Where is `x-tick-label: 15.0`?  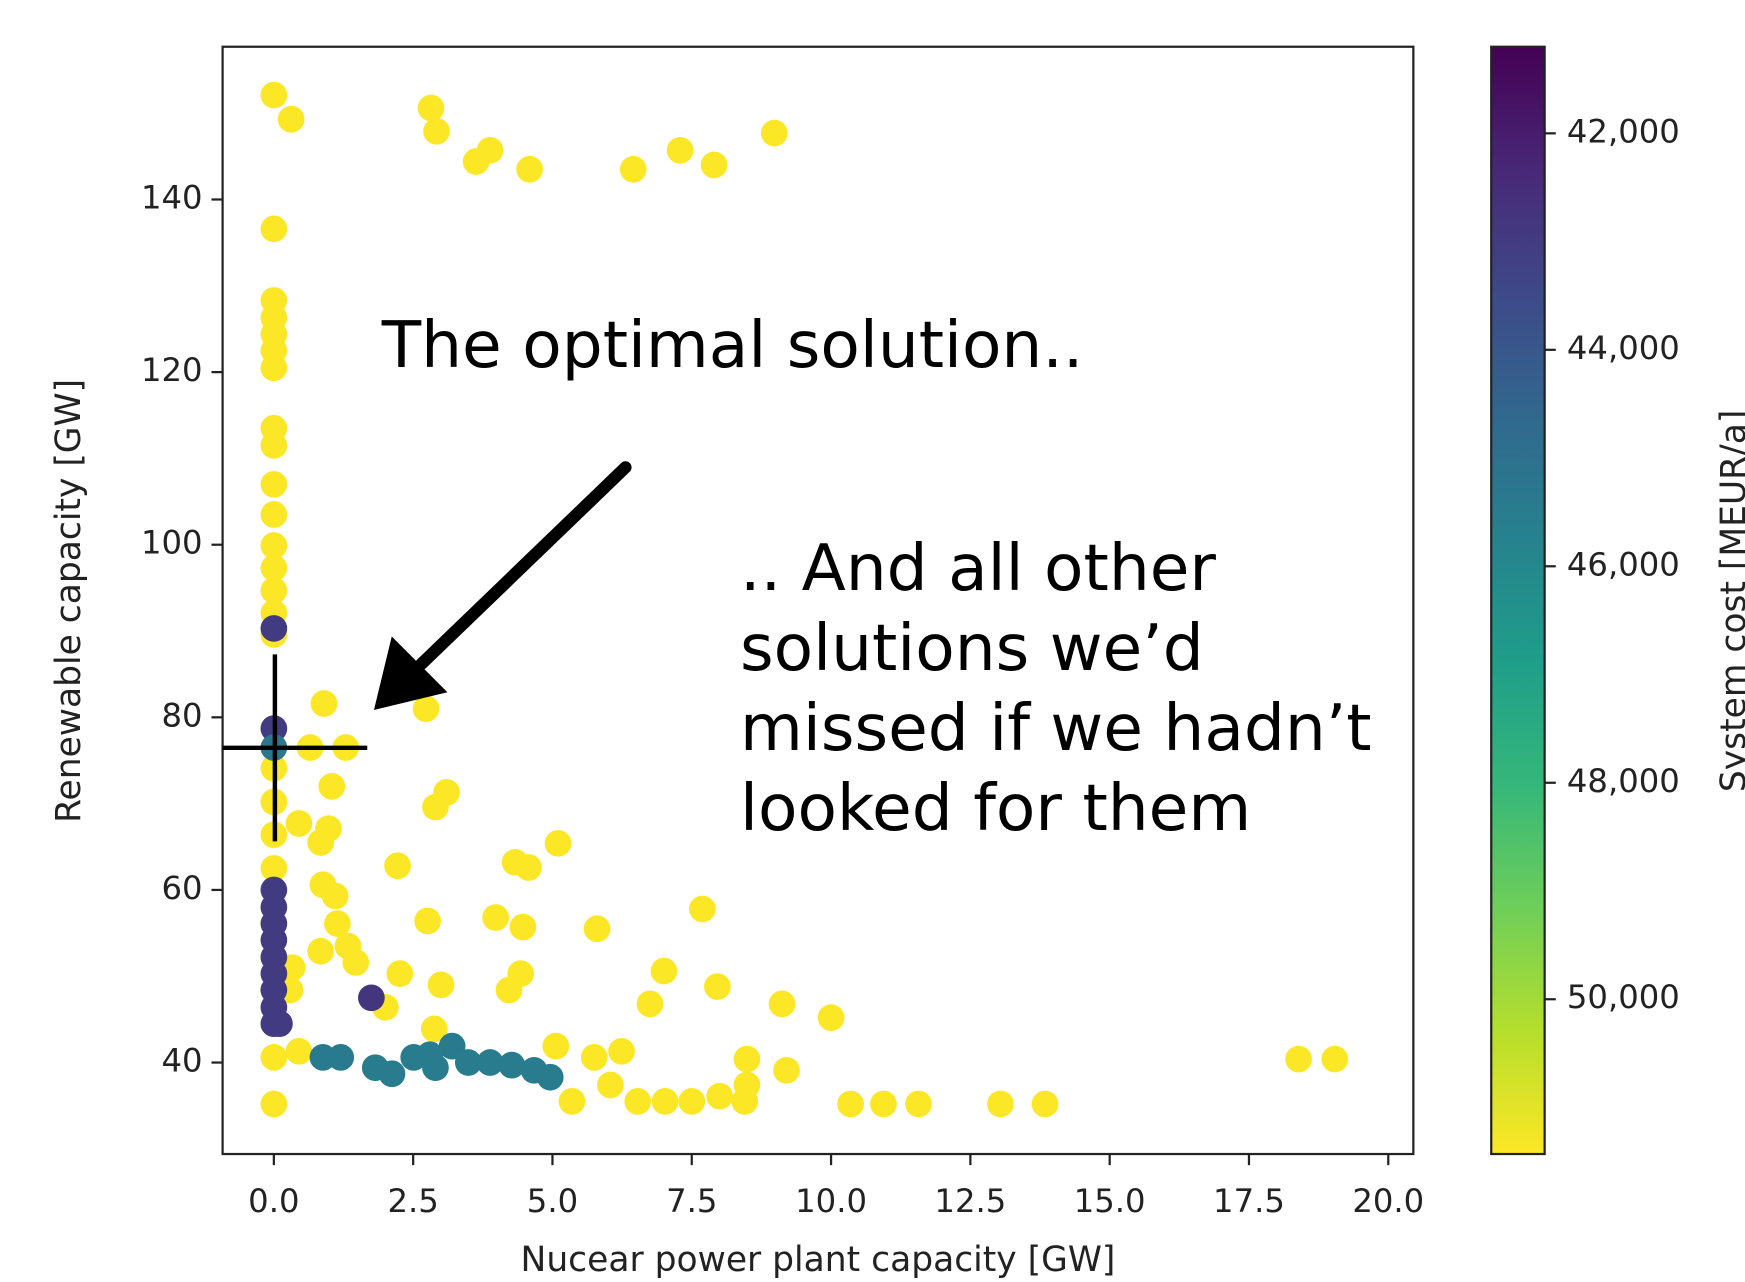
x-tick-label: 15.0 is located at coordinates (1110, 1201).